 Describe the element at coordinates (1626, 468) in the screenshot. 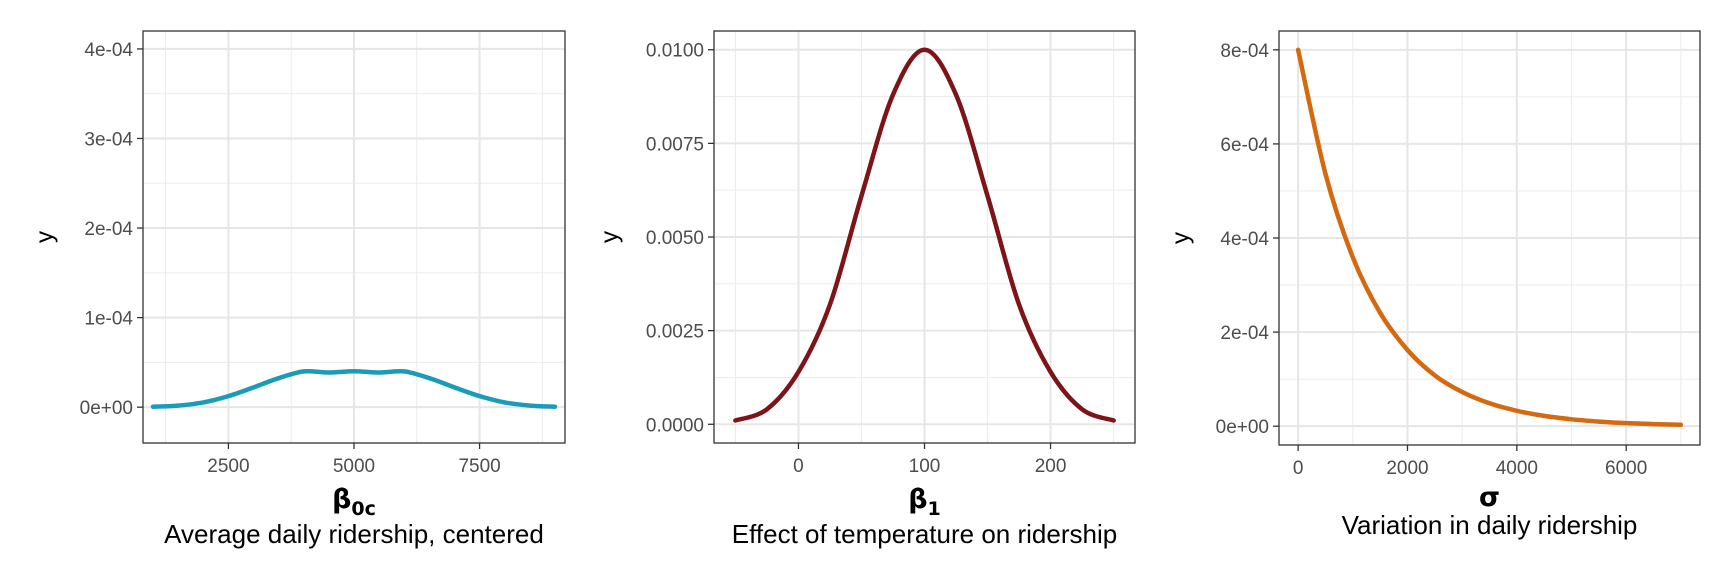

I see `x-tick-label: 6000` at that location.